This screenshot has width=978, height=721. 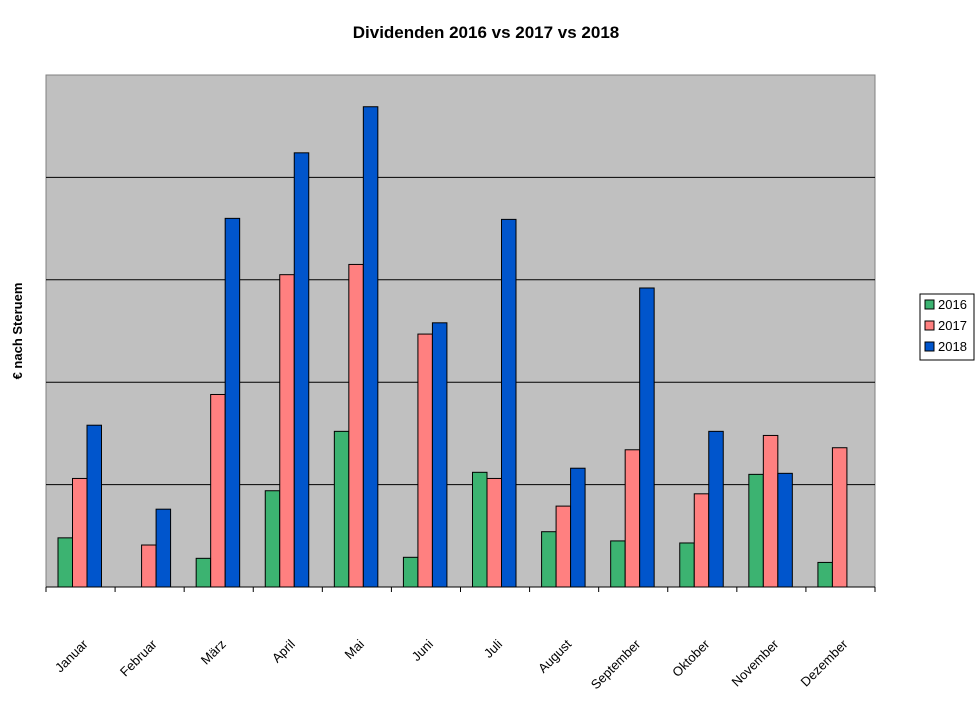 What do you see at coordinates (17, 331) in the screenshot?
I see `y-axis-label: € nach Steruem` at bounding box center [17, 331].